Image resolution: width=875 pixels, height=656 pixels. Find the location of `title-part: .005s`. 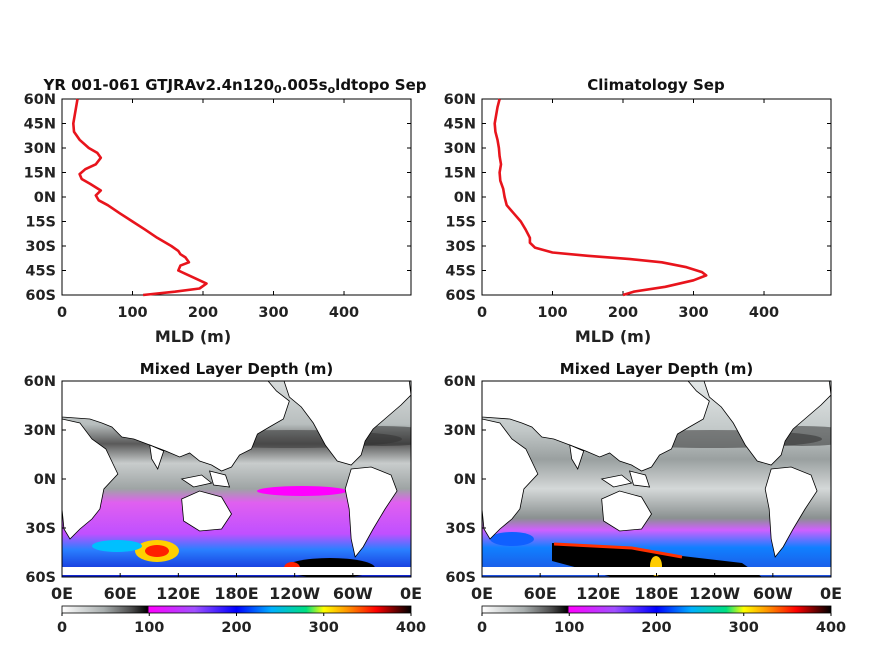

title-part: .005s is located at coordinates (305, 85).